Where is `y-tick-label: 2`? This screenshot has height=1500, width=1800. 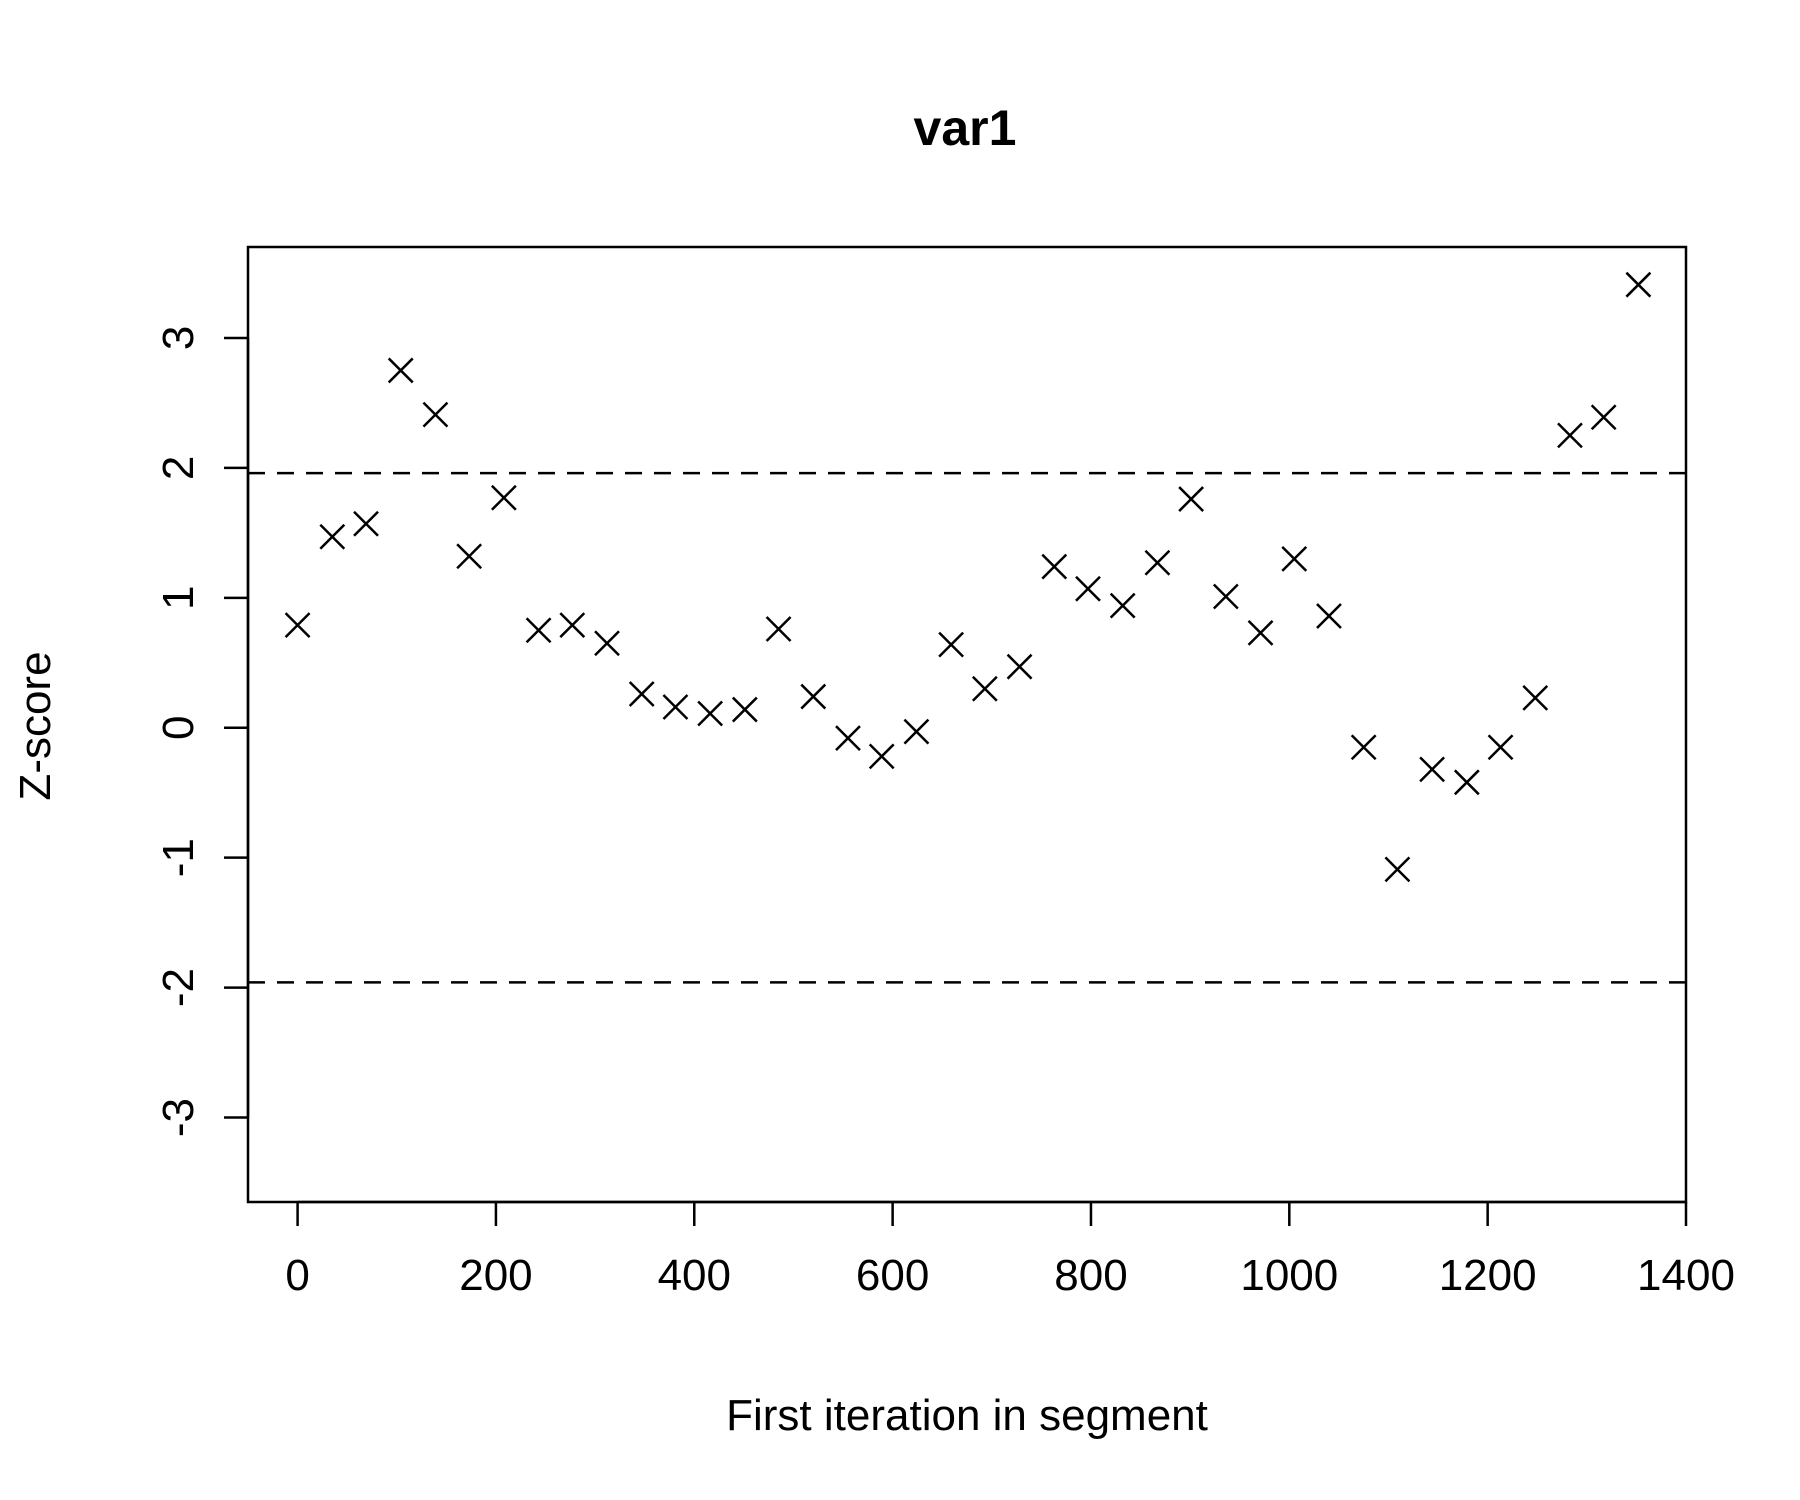 y-tick-label: 2 is located at coordinates (178, 468).